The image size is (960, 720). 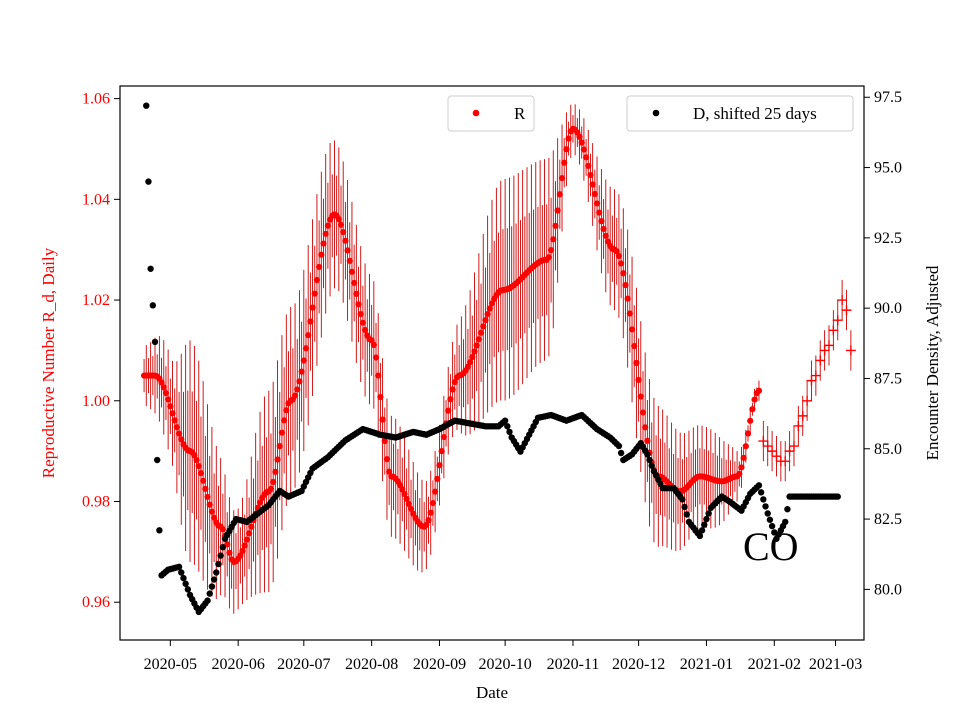 I want to click on chart-annotation: CO, so click(x=771, y=546).